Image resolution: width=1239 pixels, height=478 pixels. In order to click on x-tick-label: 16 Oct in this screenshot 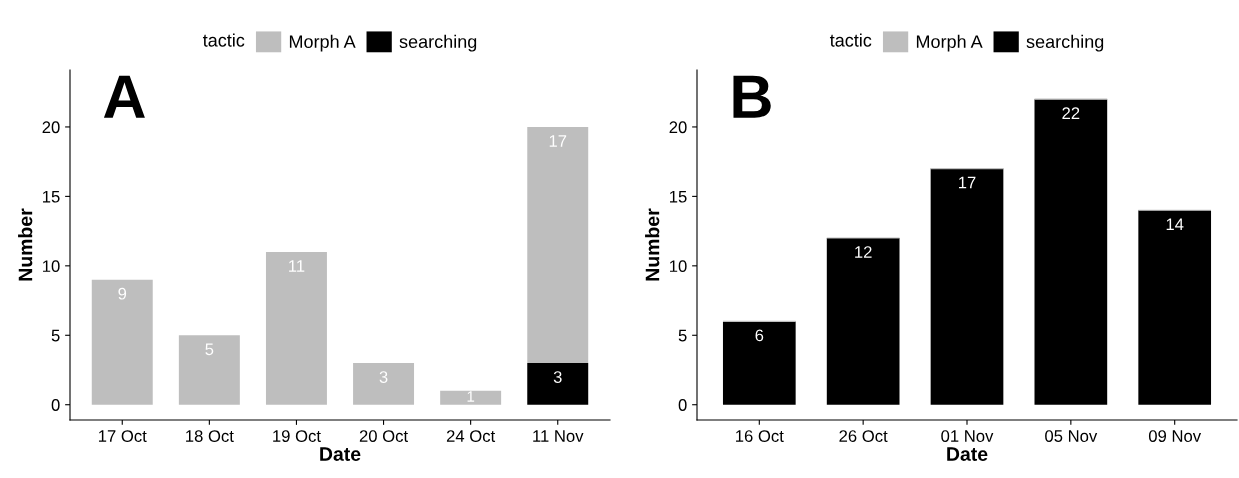, I will do `click(760, 436)`.